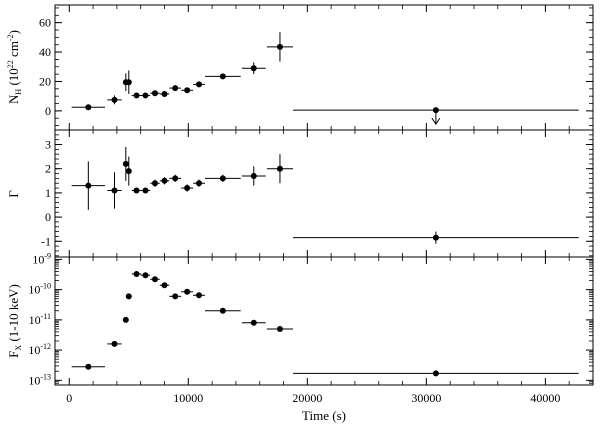  Describe the element at coordinates (69, 398) in the screenshot. I see `x-tick-label: 0` at that location.